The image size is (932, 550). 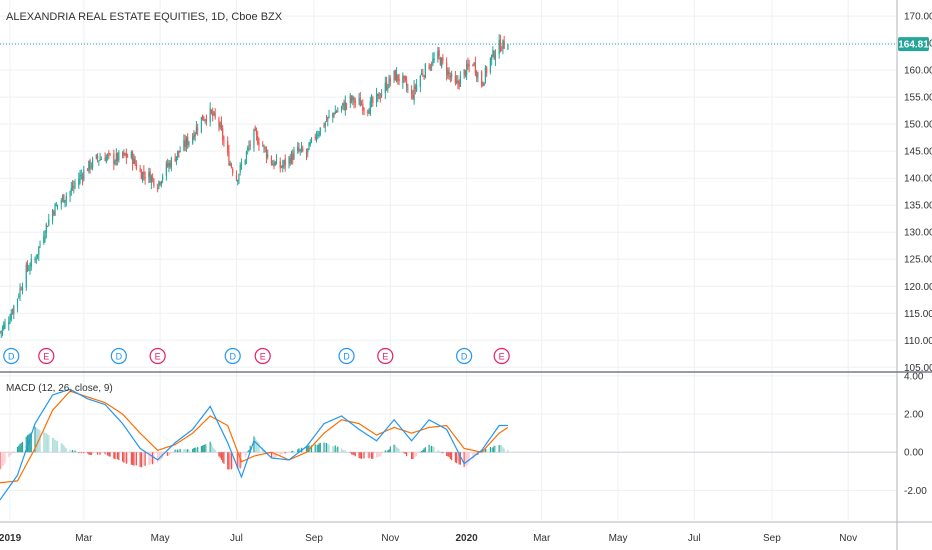 What do you see at coordinates (918, 98) in the screenshot?
I see `price-tick-label: 155.00` at bounding box center [918, 98].